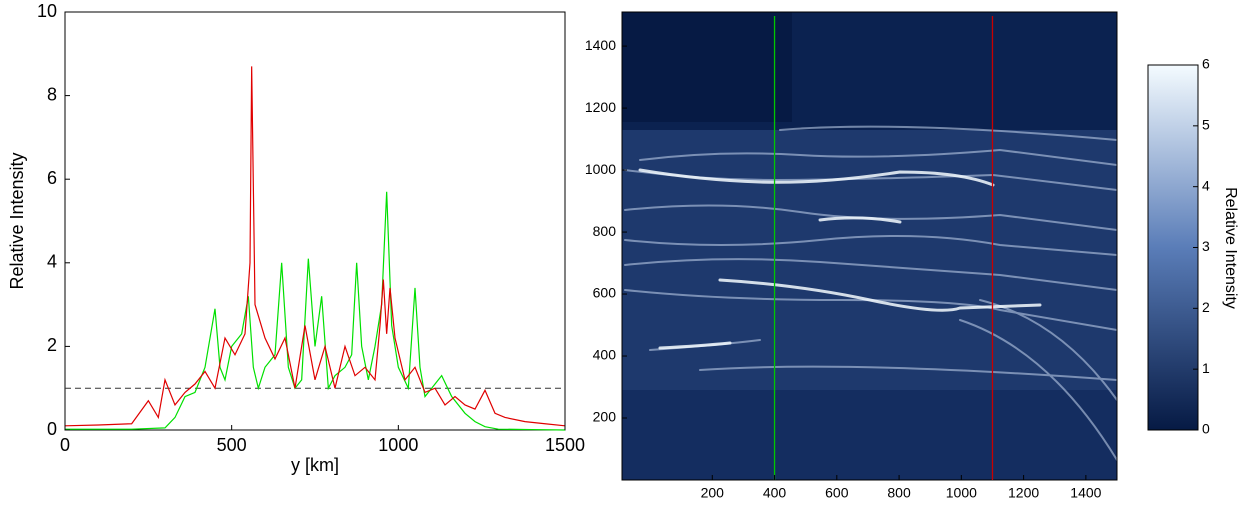  What do you see at coordinates (52, 429) in the screenshot?
I see `y-tick-label: 0` at bounding box center [52, 429].